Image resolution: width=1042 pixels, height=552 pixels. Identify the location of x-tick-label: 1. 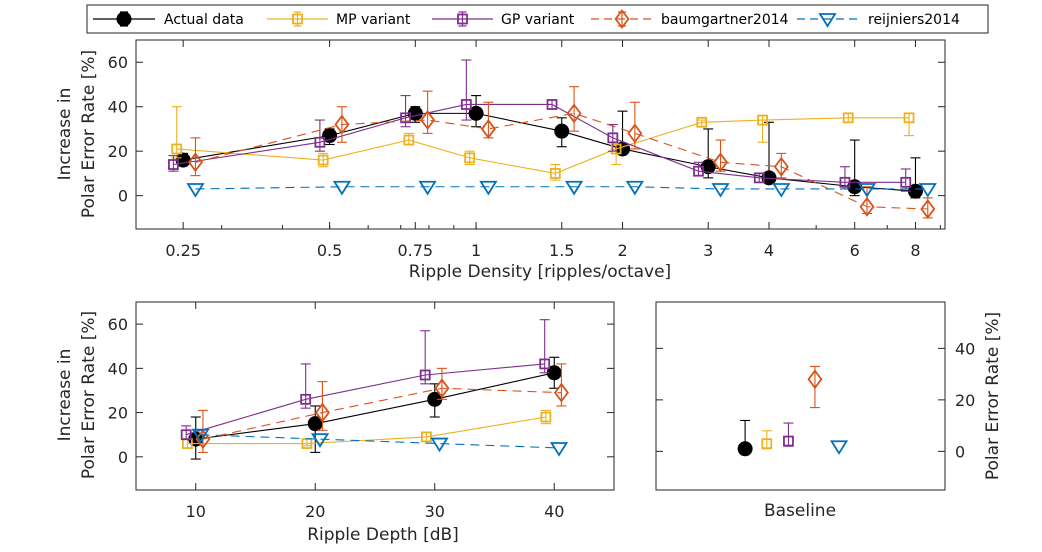
(476, 250).